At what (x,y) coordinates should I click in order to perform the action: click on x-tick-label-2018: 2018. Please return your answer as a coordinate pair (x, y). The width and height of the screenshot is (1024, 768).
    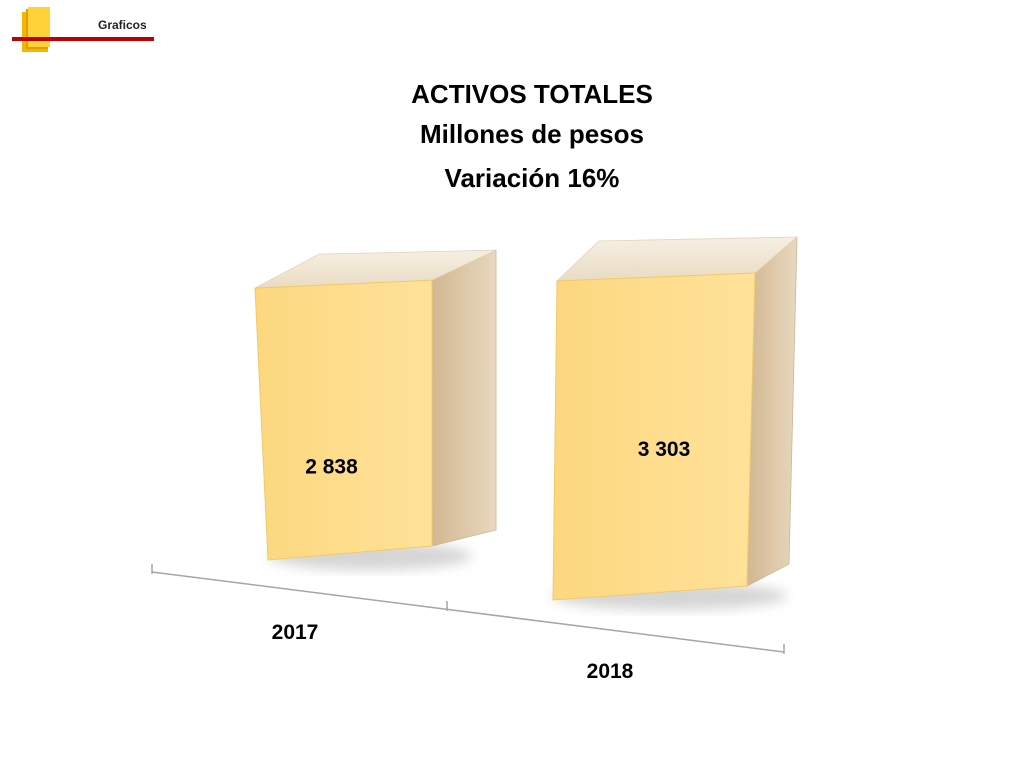
    Looking at the image, I should click on (610, 671).